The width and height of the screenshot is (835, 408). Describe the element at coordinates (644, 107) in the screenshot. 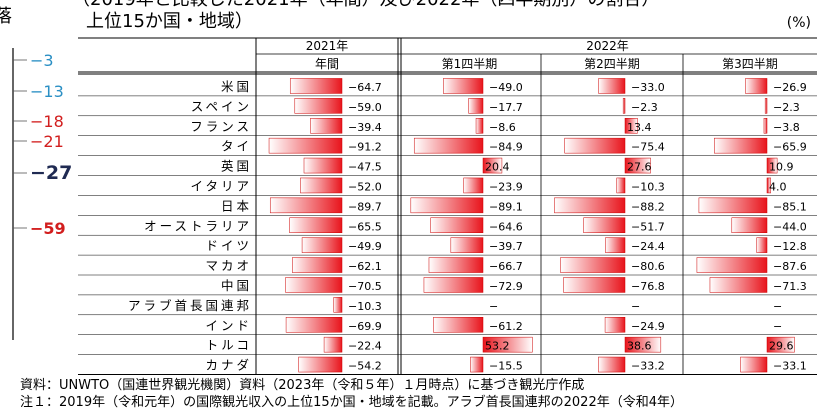

I see `value-label: −2.3` at that location.